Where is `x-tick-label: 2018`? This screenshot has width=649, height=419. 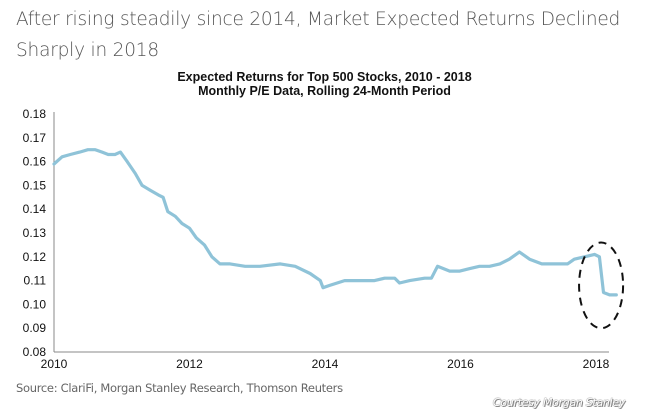
x-tick-label: 2018 is located at coordinates (596, 364).